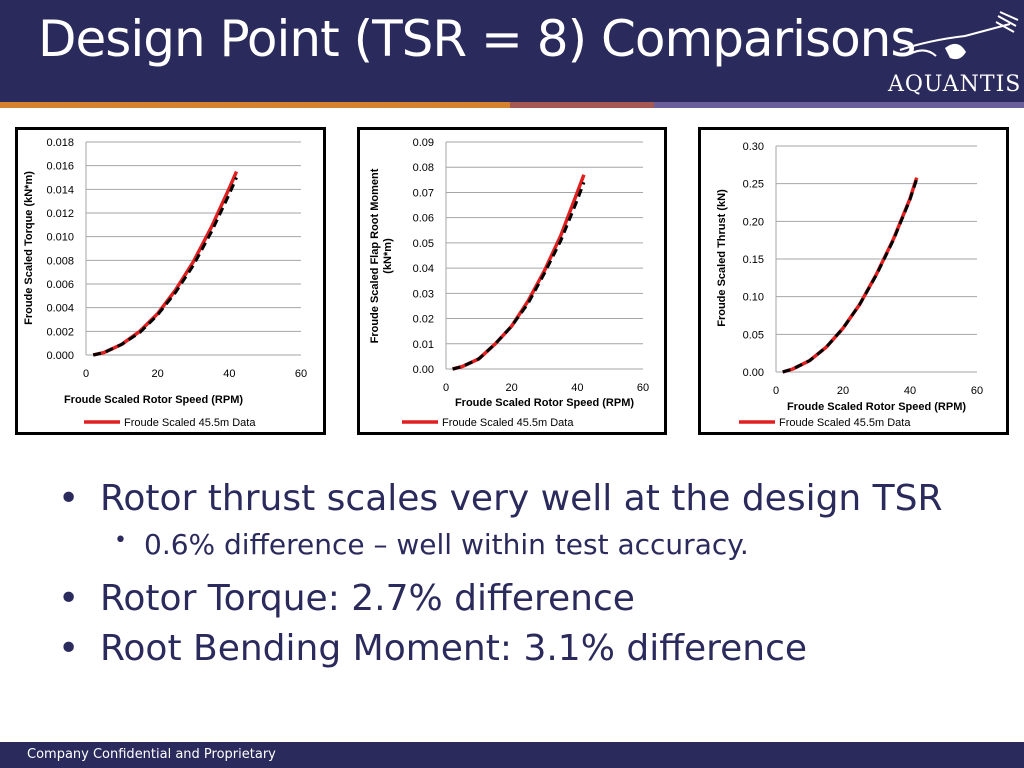  What do you see at coordinates (60, 238) in the screenshot?
I see `y-tick-label: 0.010` at bounding box center [60, 238].